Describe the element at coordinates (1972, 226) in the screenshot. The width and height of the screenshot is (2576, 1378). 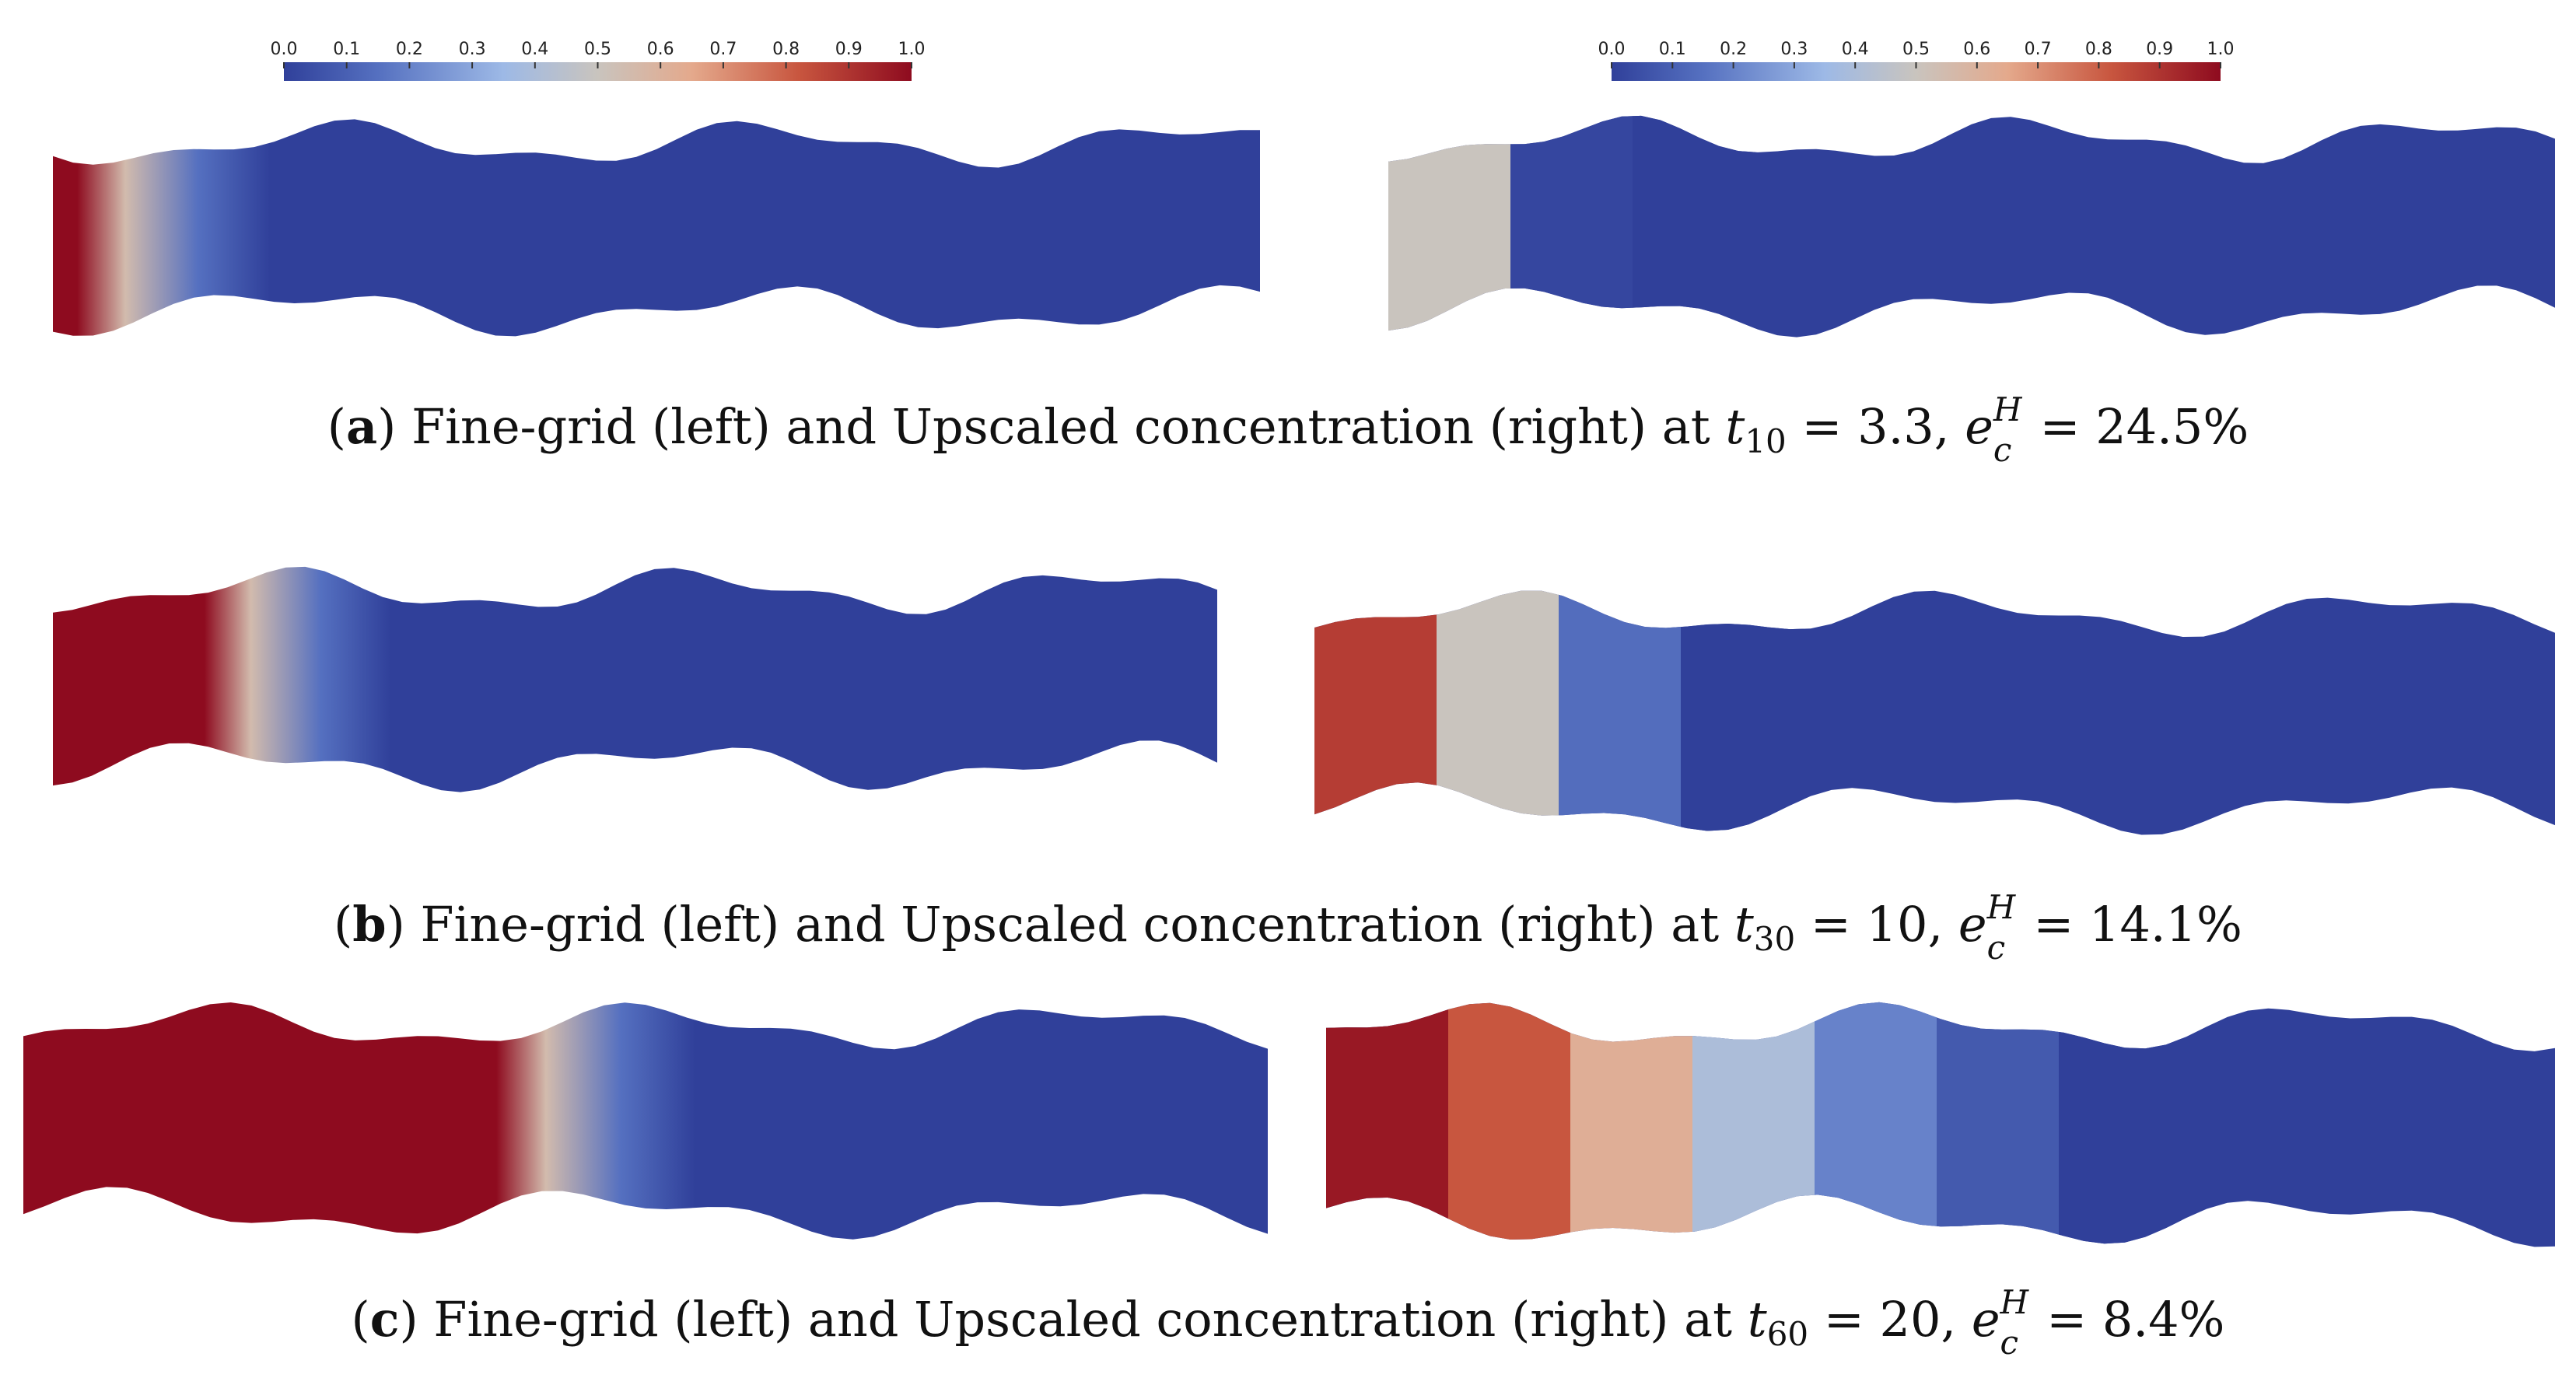
I see `upscaled-panel-a` at that location.